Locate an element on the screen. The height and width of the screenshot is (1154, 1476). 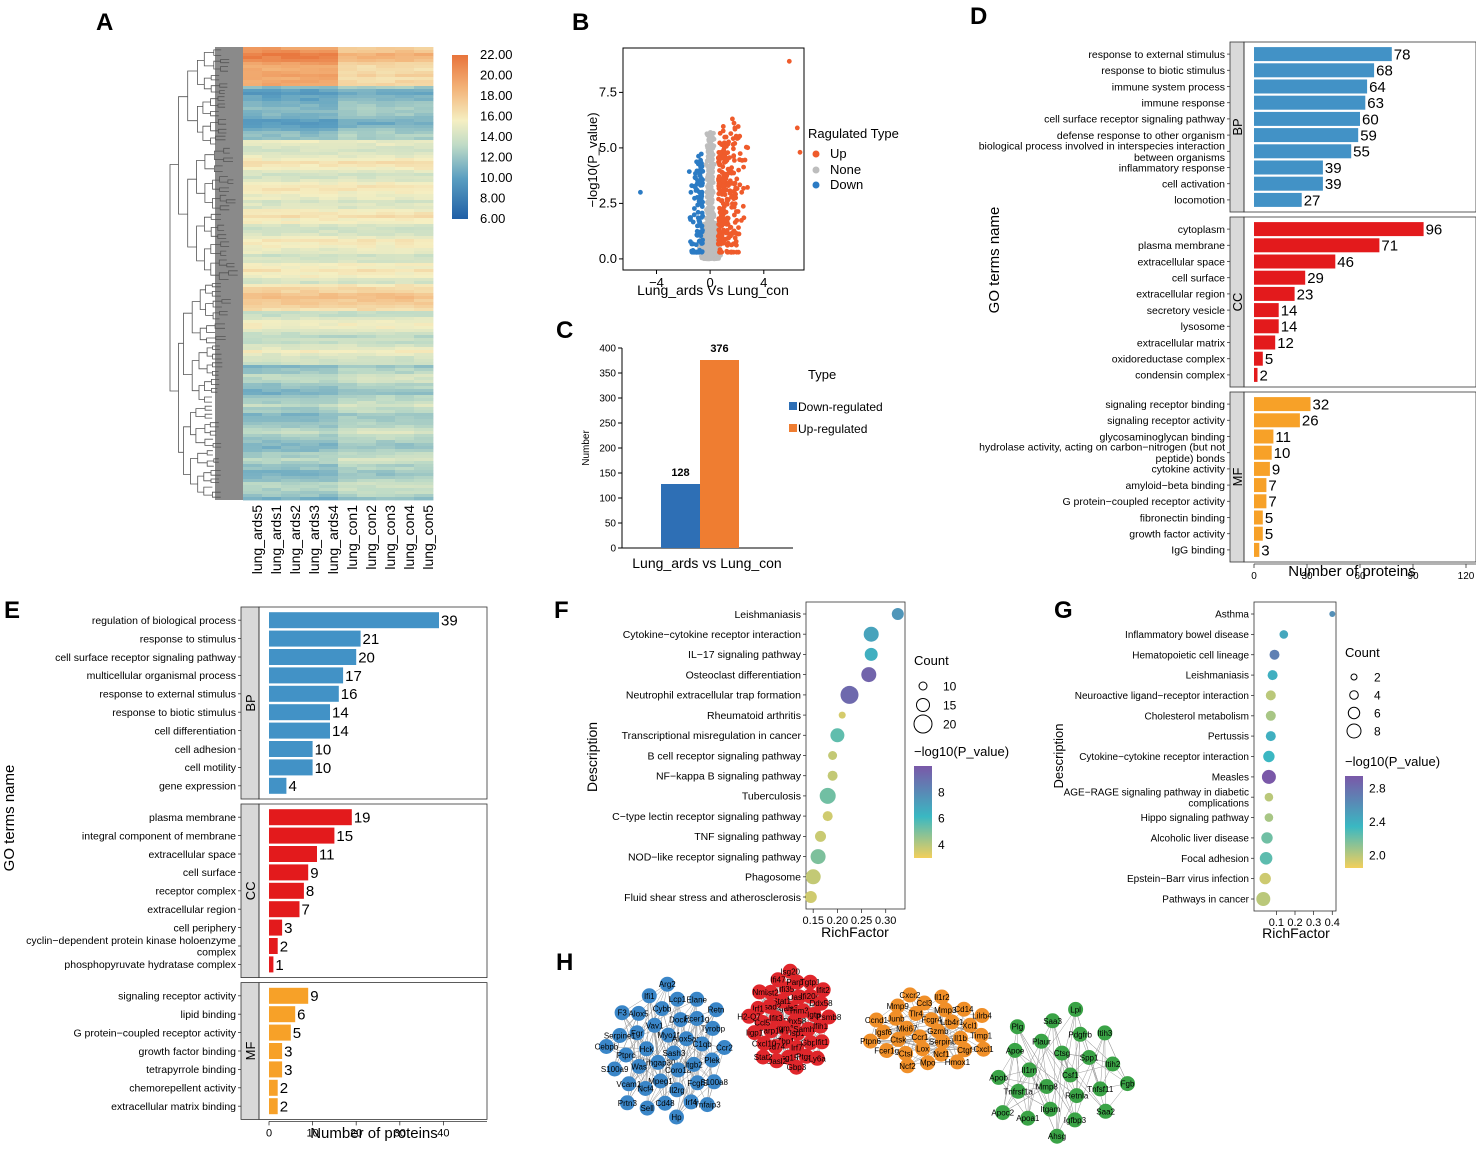
bubble-term-label: Epstein−Barr virus infection is located at coordinates (1188, 879).